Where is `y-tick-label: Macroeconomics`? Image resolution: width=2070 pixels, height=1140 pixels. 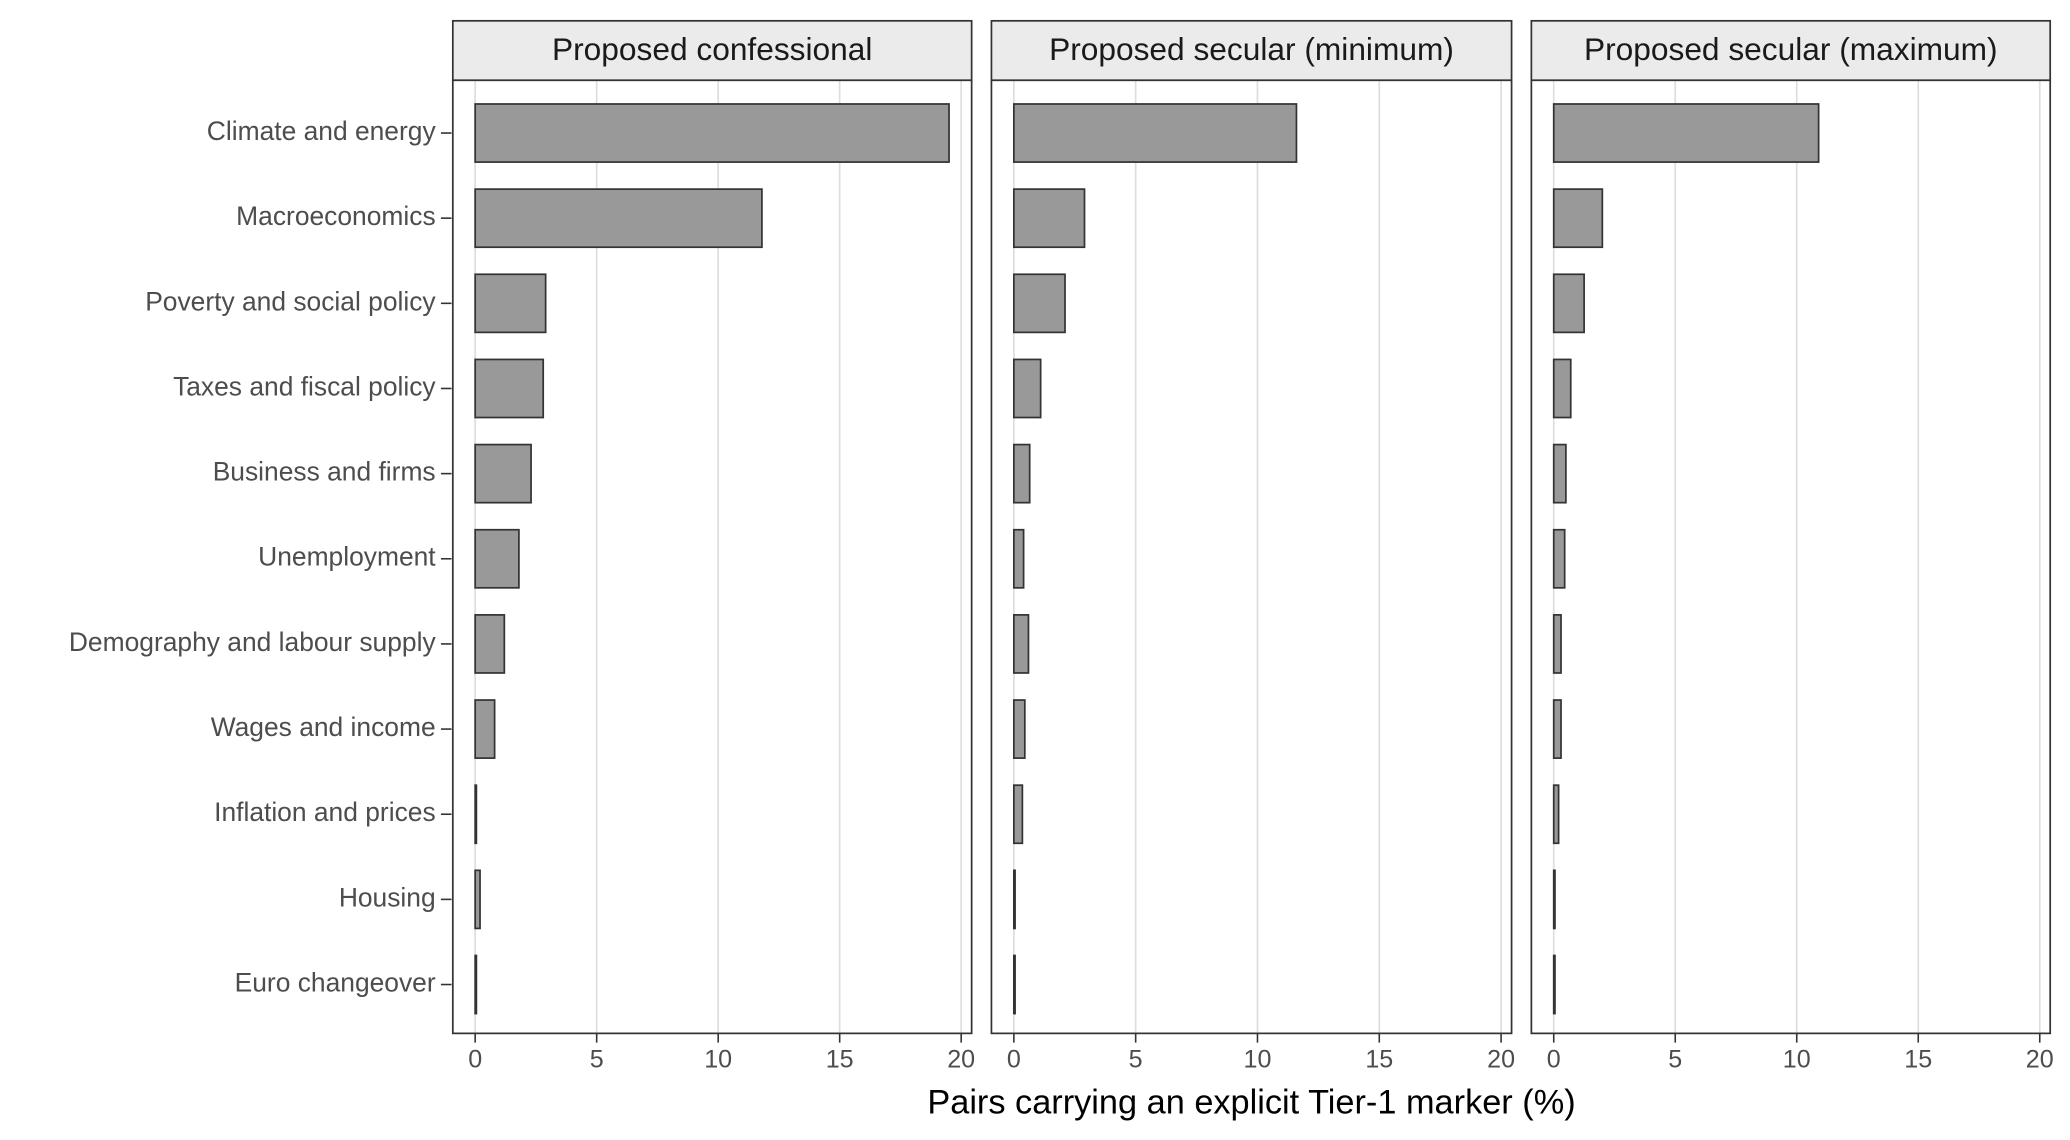
y-tick-label: Macroeconomics is located at coordinates (335, 216).